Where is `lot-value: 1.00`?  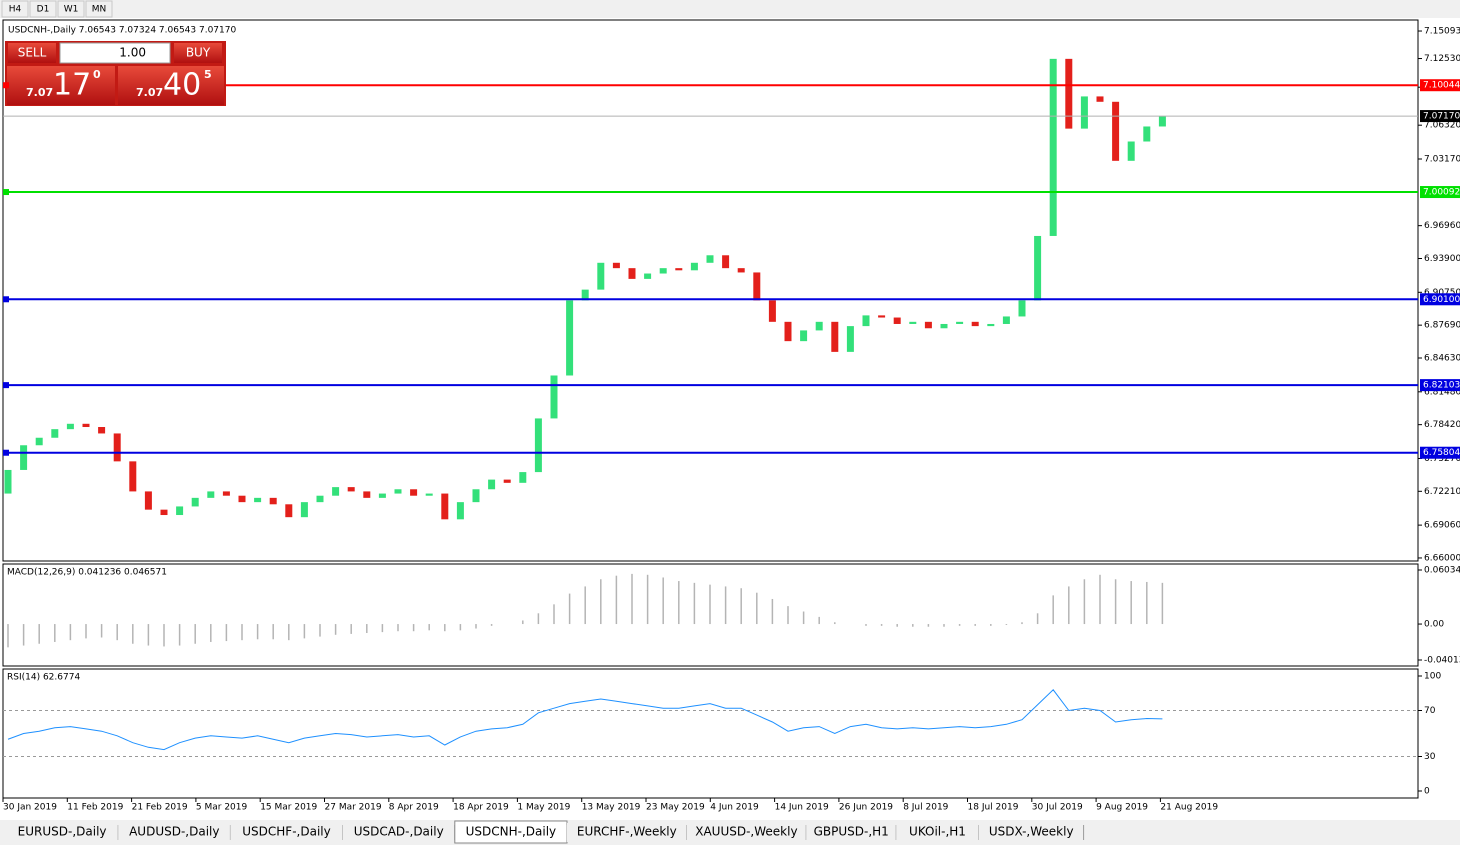
lot-value: 1.00 is located at coordinates (132, 53).